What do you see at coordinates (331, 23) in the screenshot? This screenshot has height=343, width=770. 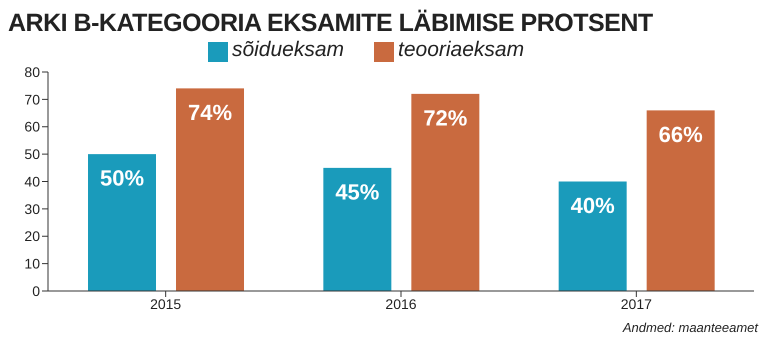 I see `chart-title: ARKI B-KATEGOORIA EKSAMITE LÄBIMISE PROTSENT` at bounding box center [331, 23].